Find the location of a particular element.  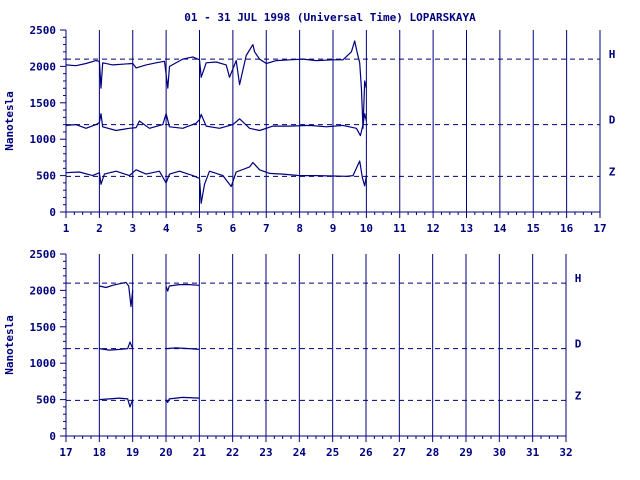

x-tick-label: 1 is located at coordinates (66, 228).